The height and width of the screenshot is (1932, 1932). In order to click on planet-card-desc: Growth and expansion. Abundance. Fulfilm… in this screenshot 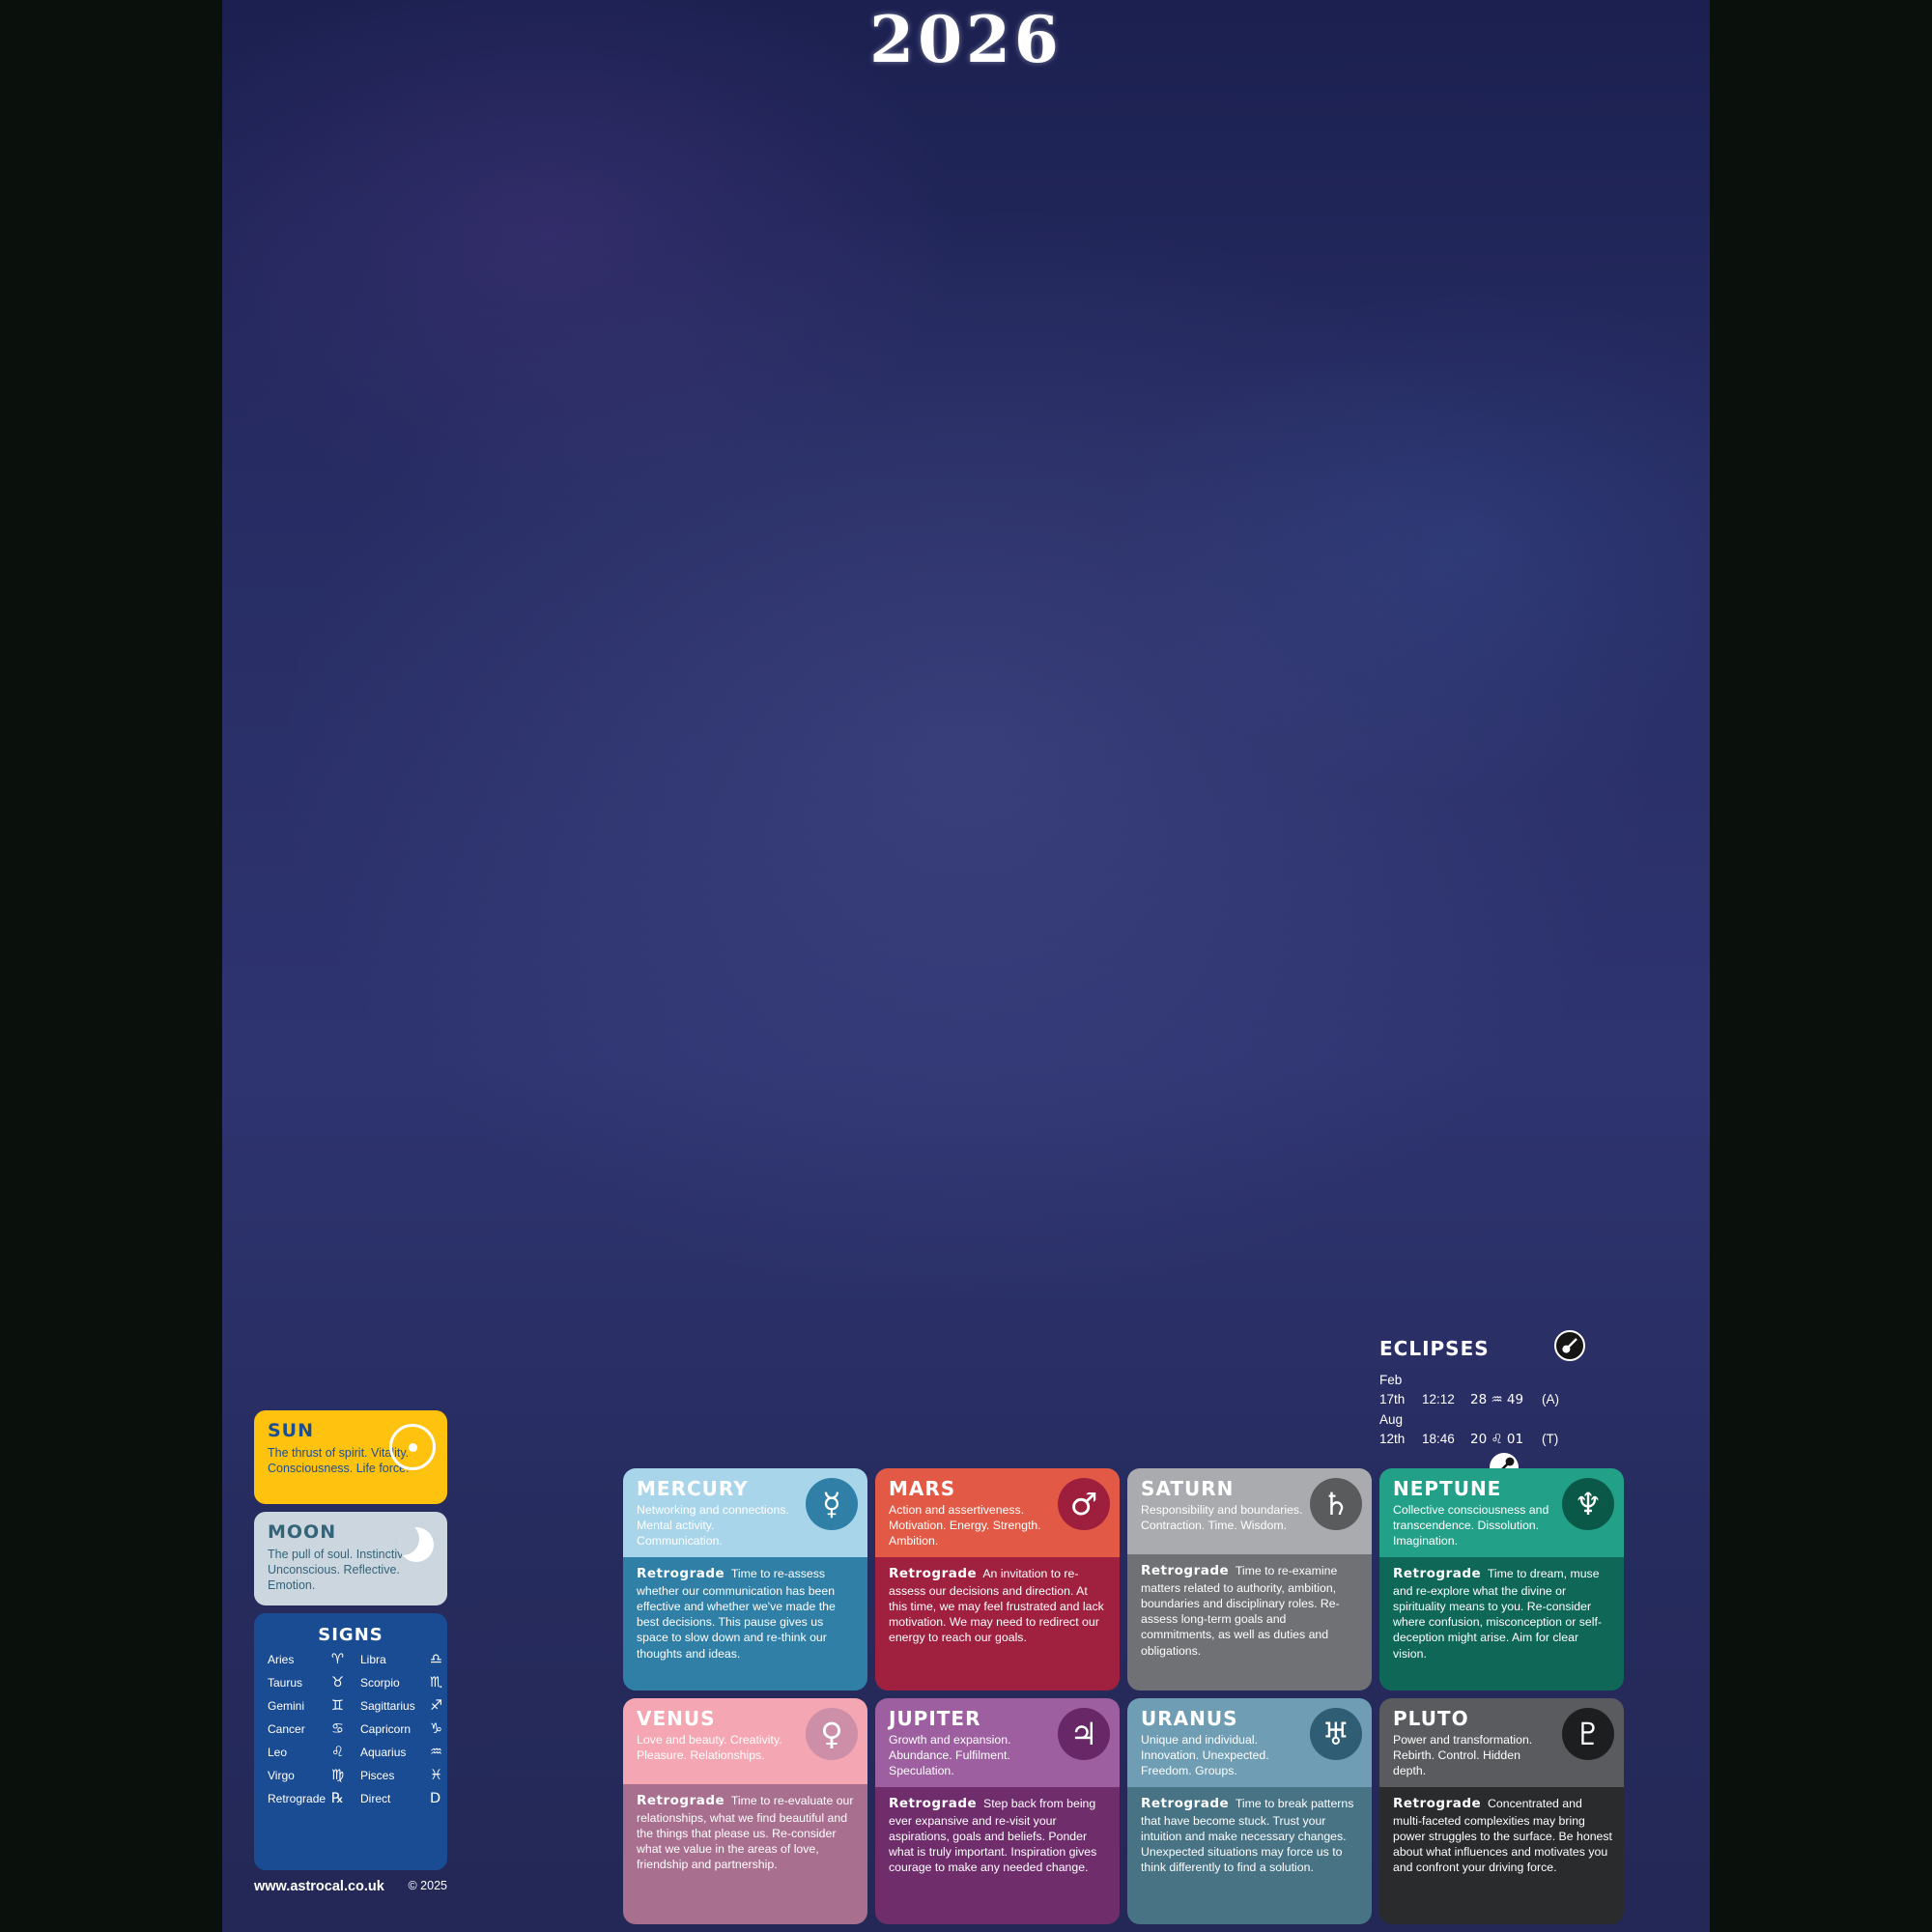, I will do `click(950, 1755)`.